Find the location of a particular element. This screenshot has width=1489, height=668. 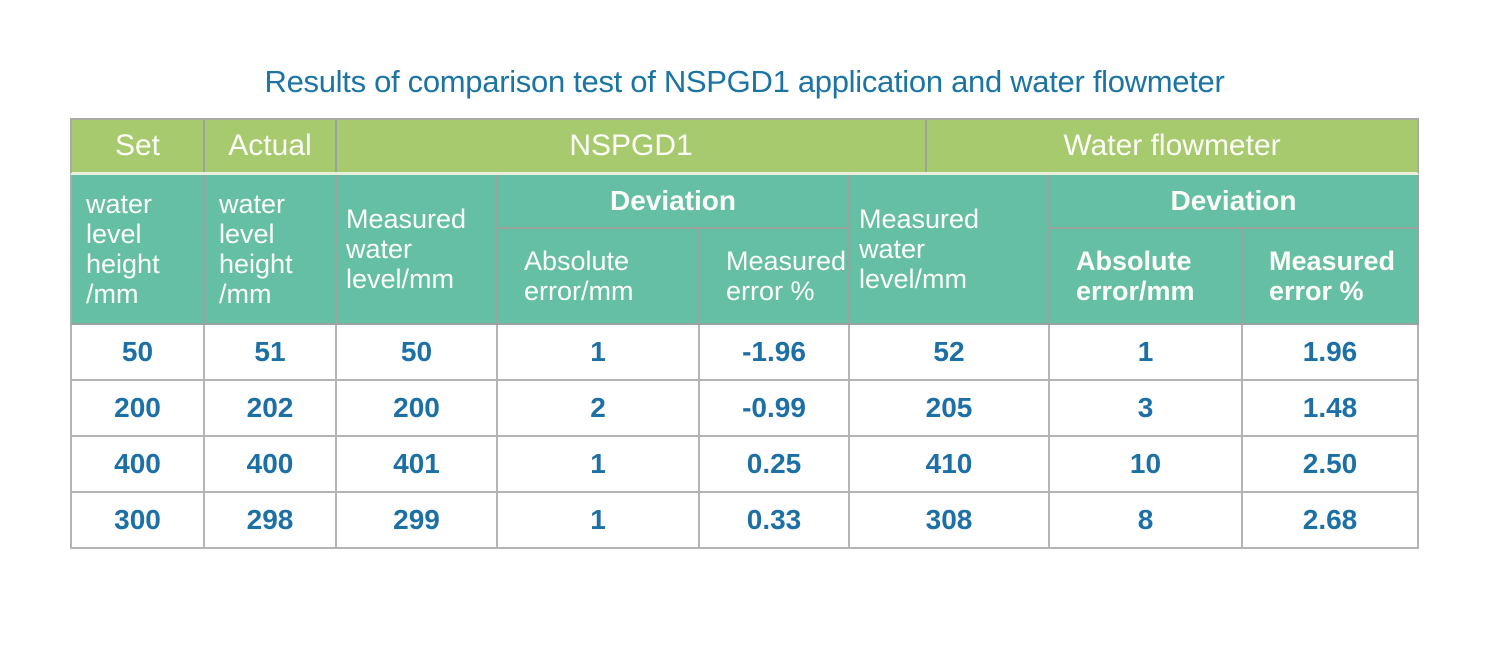

table-cell: 10 is located at coordinates (1146, 465).